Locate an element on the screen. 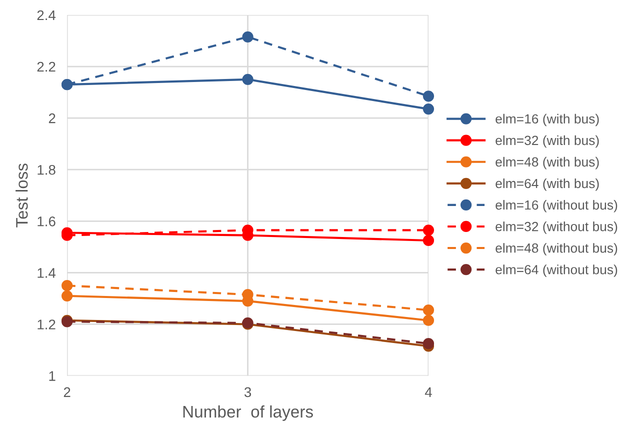 Image resolution: width=621 pixels, height=428 pixels. legend-label: elm=32 (without bus) is located at coordinates (557, 228).